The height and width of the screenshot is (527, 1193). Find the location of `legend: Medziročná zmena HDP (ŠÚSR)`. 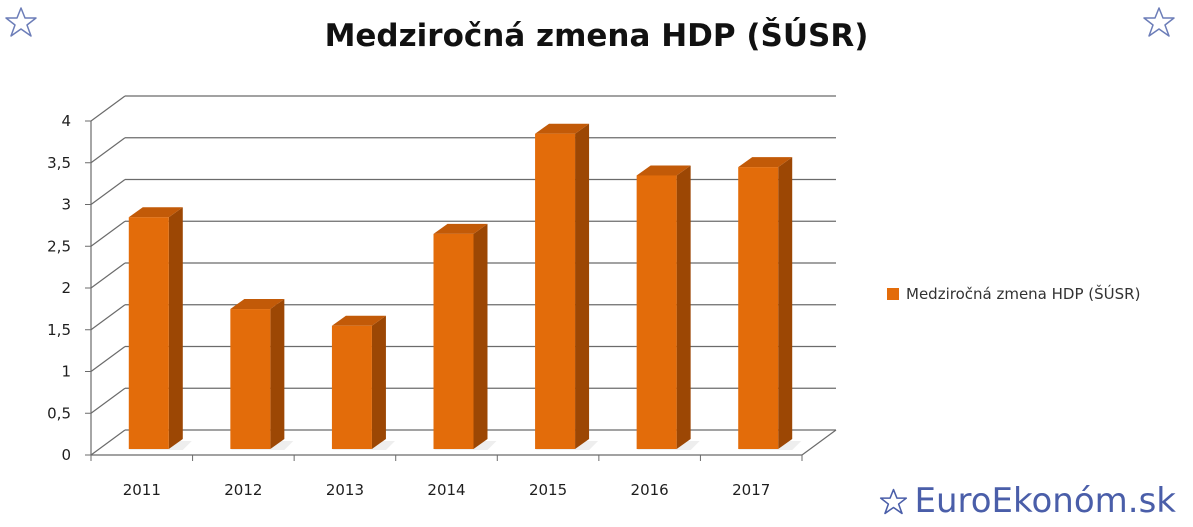

legend: Medziročná zmena HDP (ŠÚSR) is located at coordinates (1013, 294).